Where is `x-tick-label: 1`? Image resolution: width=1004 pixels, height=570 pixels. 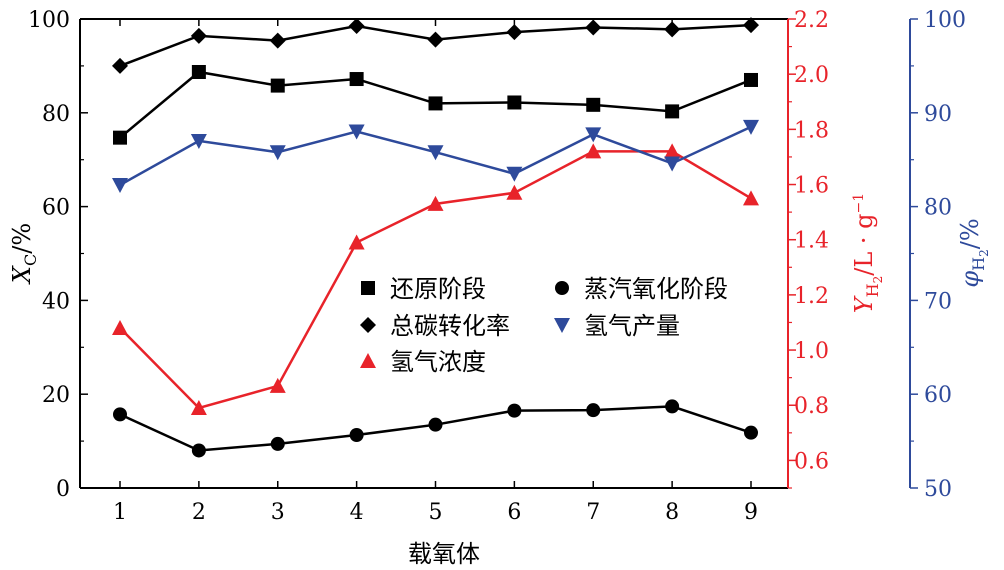 x-tick-label: 1 is located at coordinates (120, 512).